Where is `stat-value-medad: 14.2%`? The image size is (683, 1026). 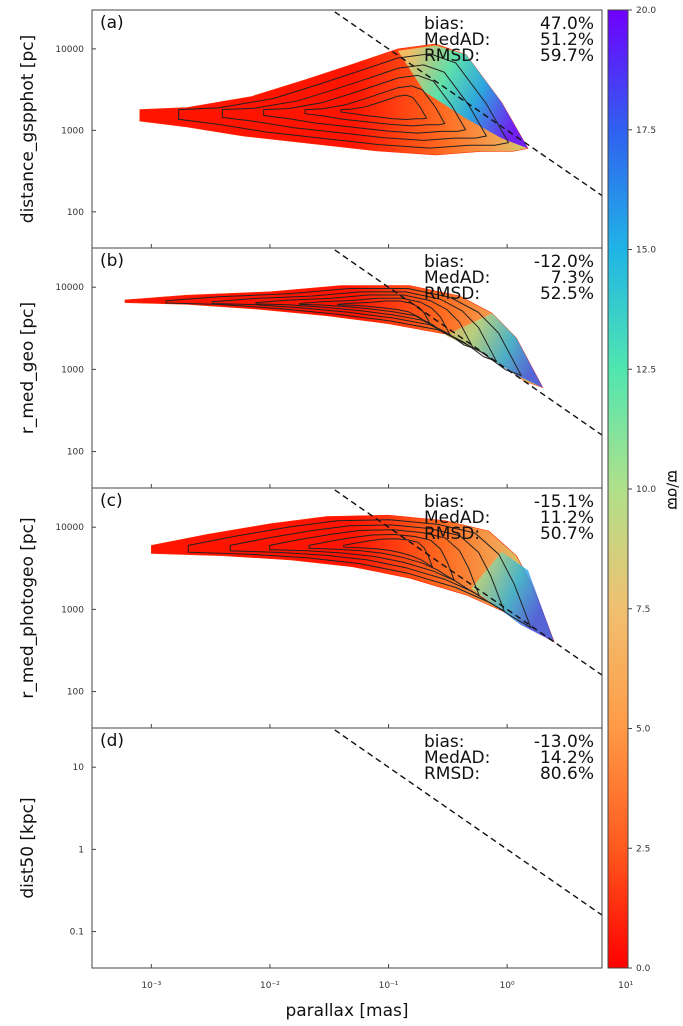 stat-value-medad: 14.2% is located at coordinates (567, 758).